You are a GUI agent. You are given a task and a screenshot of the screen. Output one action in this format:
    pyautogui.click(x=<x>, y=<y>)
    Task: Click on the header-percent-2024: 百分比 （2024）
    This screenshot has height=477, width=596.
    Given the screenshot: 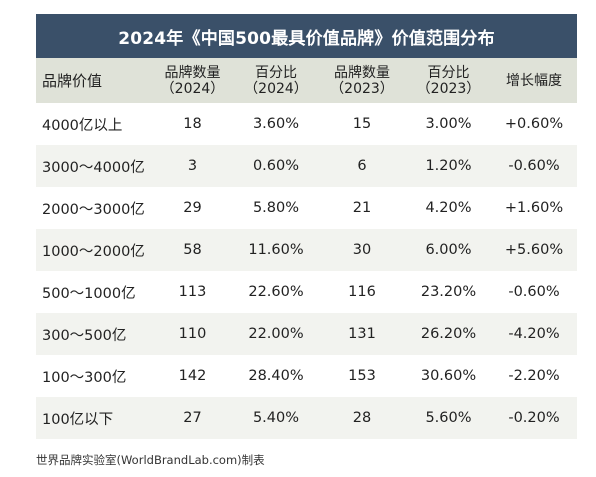 What is the action you would take?
    pyautogui.click(x=276, y=80)
    